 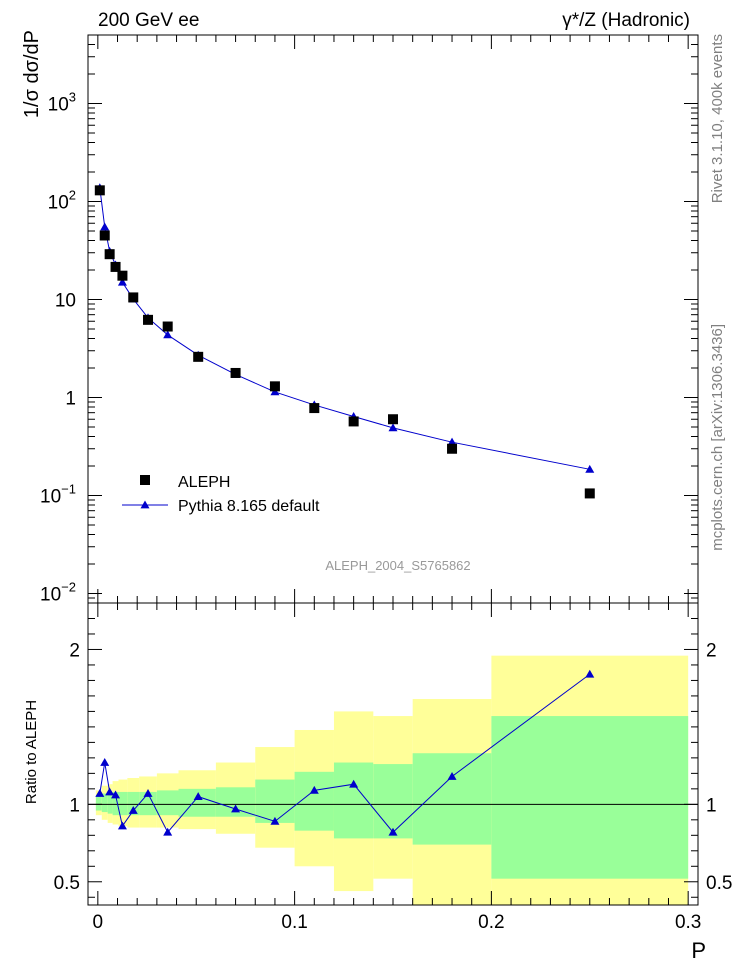 What do you see at coordinates (717, 437) in the screenshot?
I see `mcplots-watermark: mcplots.cern.ch [arXiv:1306.3436]` at bounding box center [717, 437].